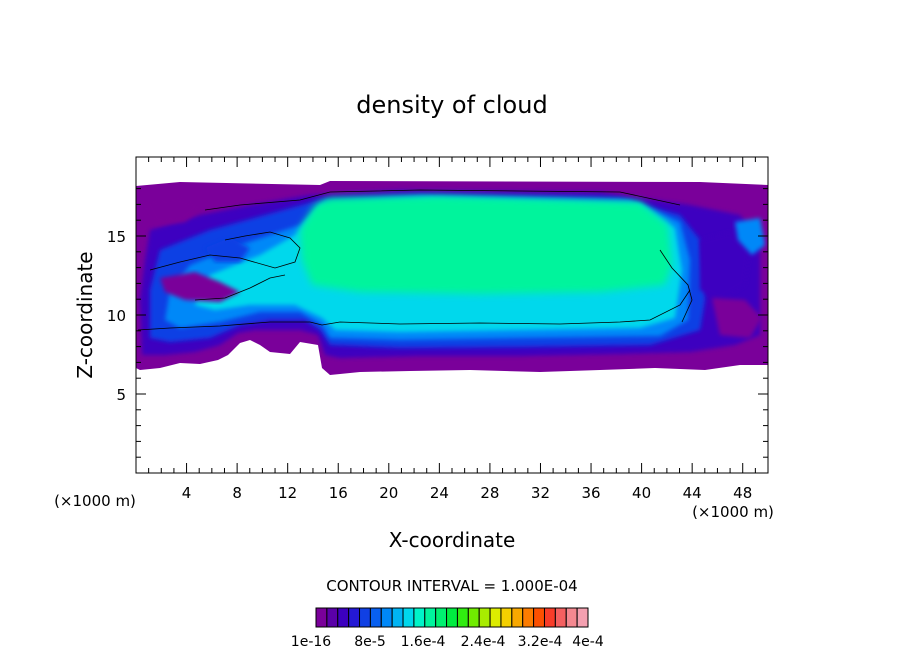 The image size is (904, 654). I want to click on x-unit-left: (×1000 m), so click(95, 501).